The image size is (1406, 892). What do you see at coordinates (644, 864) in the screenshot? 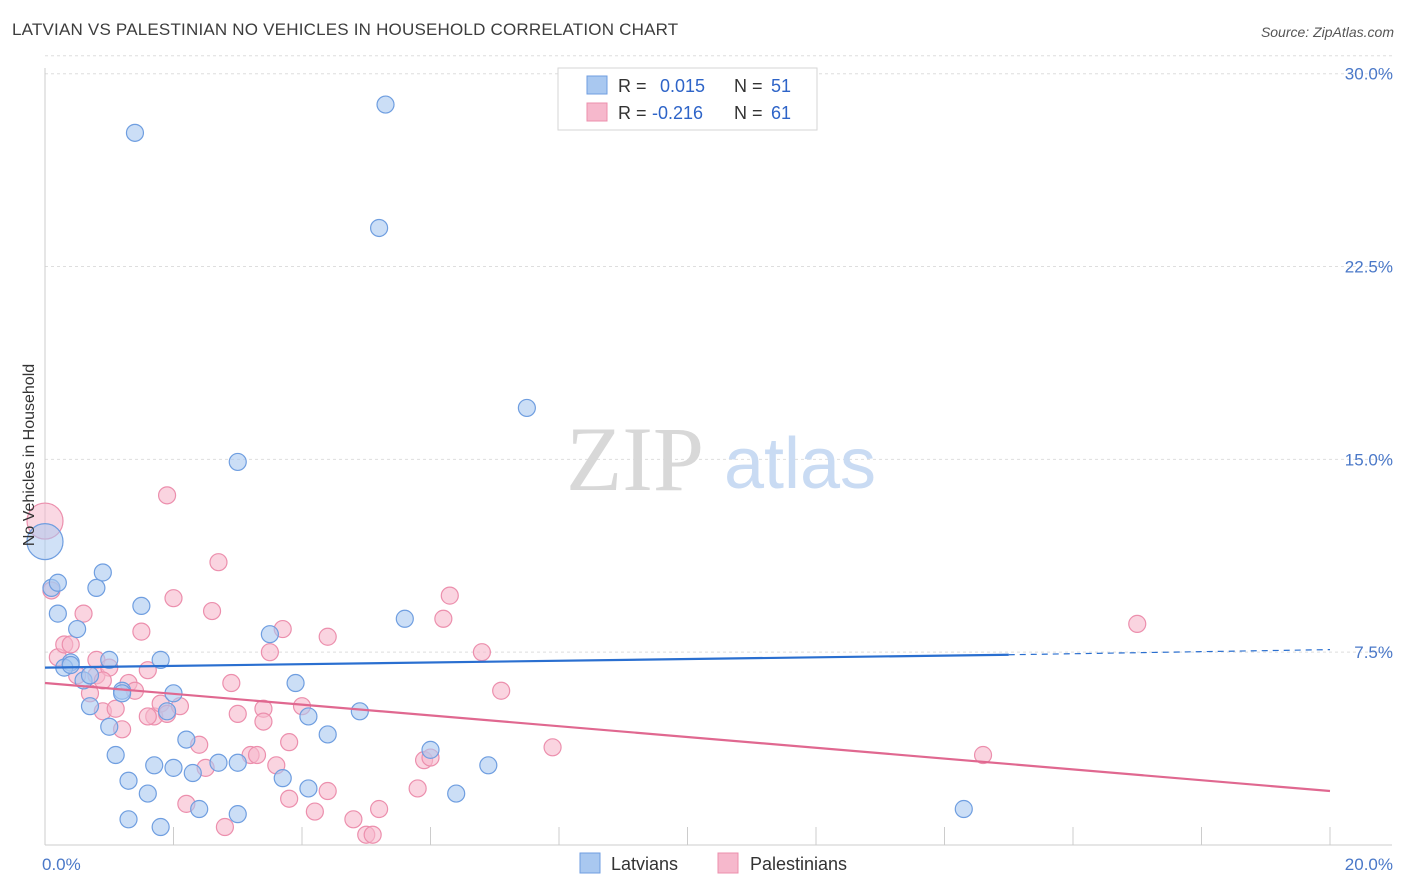
I see `latvians-legend-label: Latvians` at bounding box center [644, 864].